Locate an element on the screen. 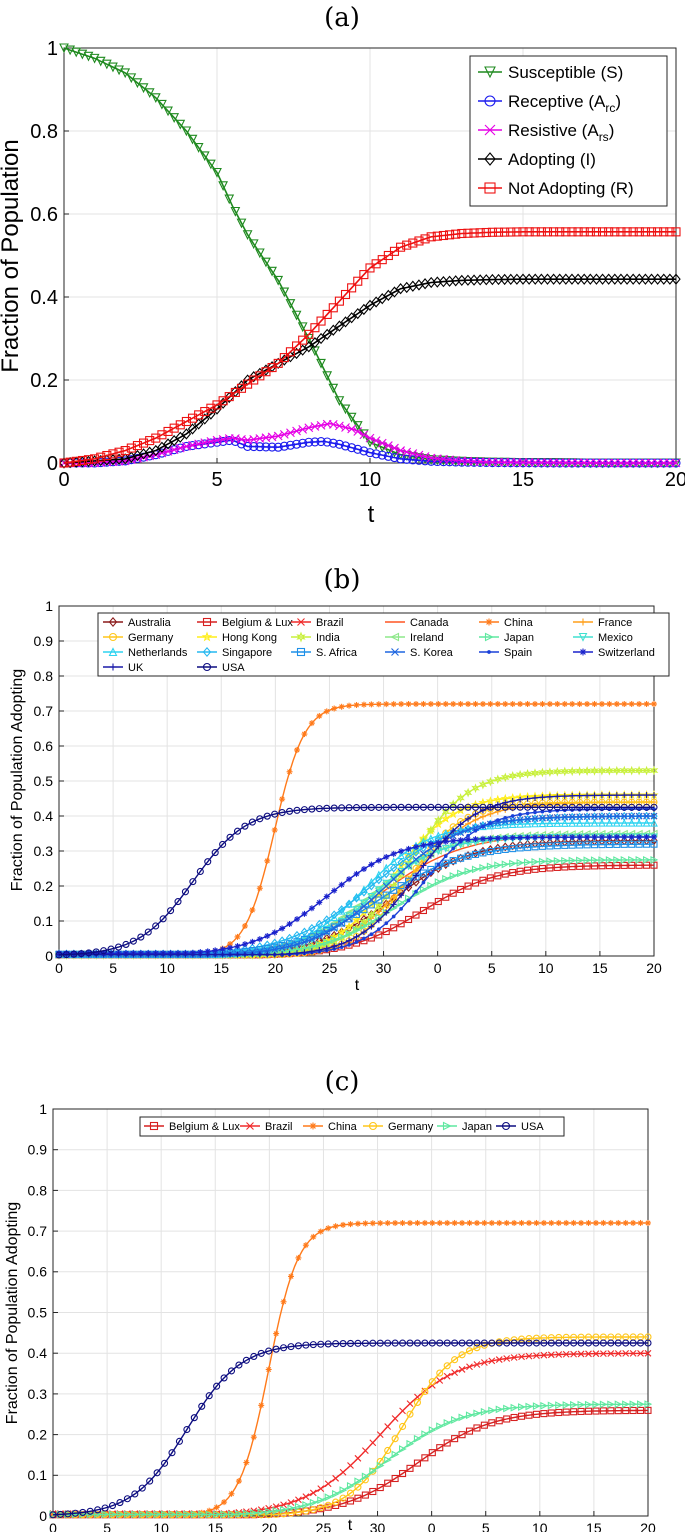  panel-b-ytick-label: 0.4 is located at coordinates (44, 816).